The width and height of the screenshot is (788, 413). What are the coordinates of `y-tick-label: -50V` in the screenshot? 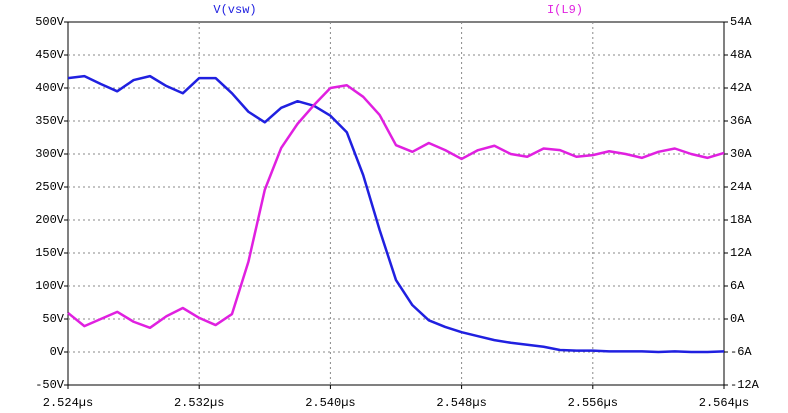 It's located at (50, 385).